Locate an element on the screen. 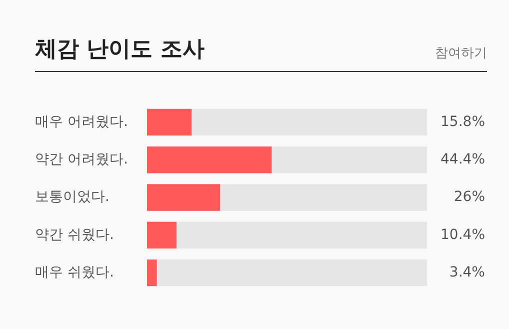 This screenshot has width=509, height=329. data-label: 26% is located at coordinates (469, 197).